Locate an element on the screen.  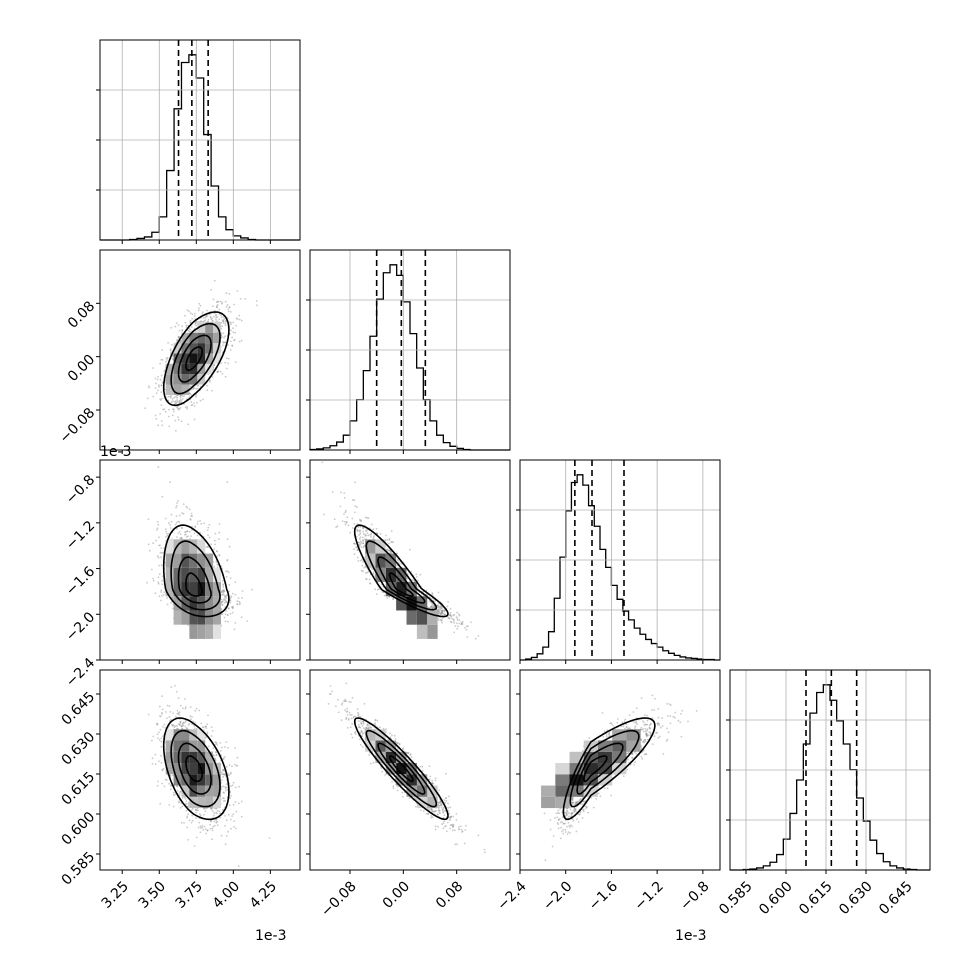
y-tick-label: −0.8 is located at coordinates (80, 489).